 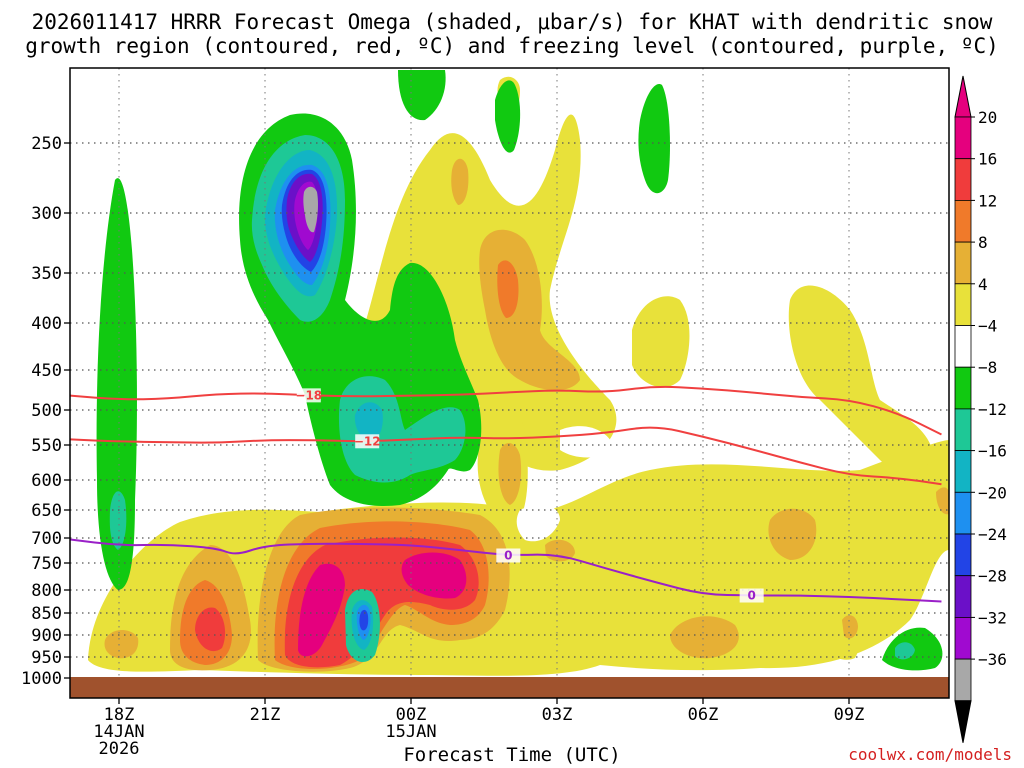 I want to click on omega-region-gold-small-d, so click(x=792, y=534).